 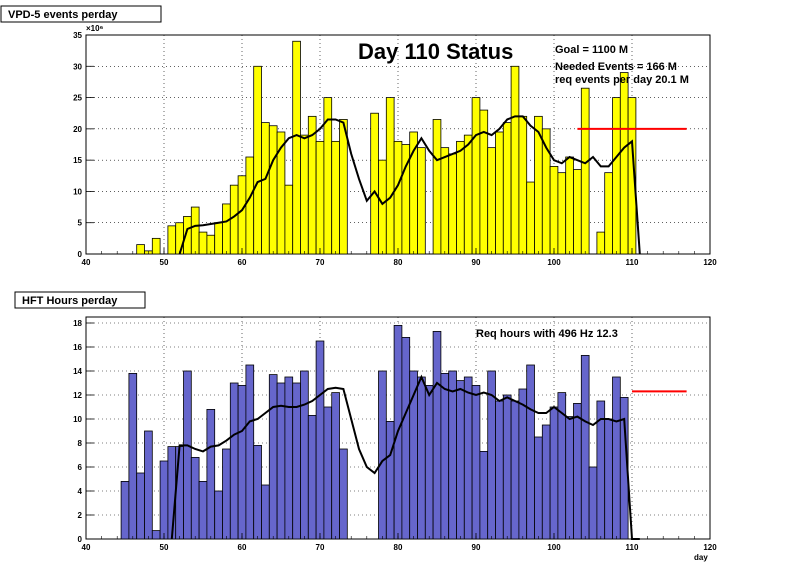 What do you see at coordinates (77, 395) in the screenshot?
I see `bottom-ytick-label: 12` at bounding box center [77, 395].